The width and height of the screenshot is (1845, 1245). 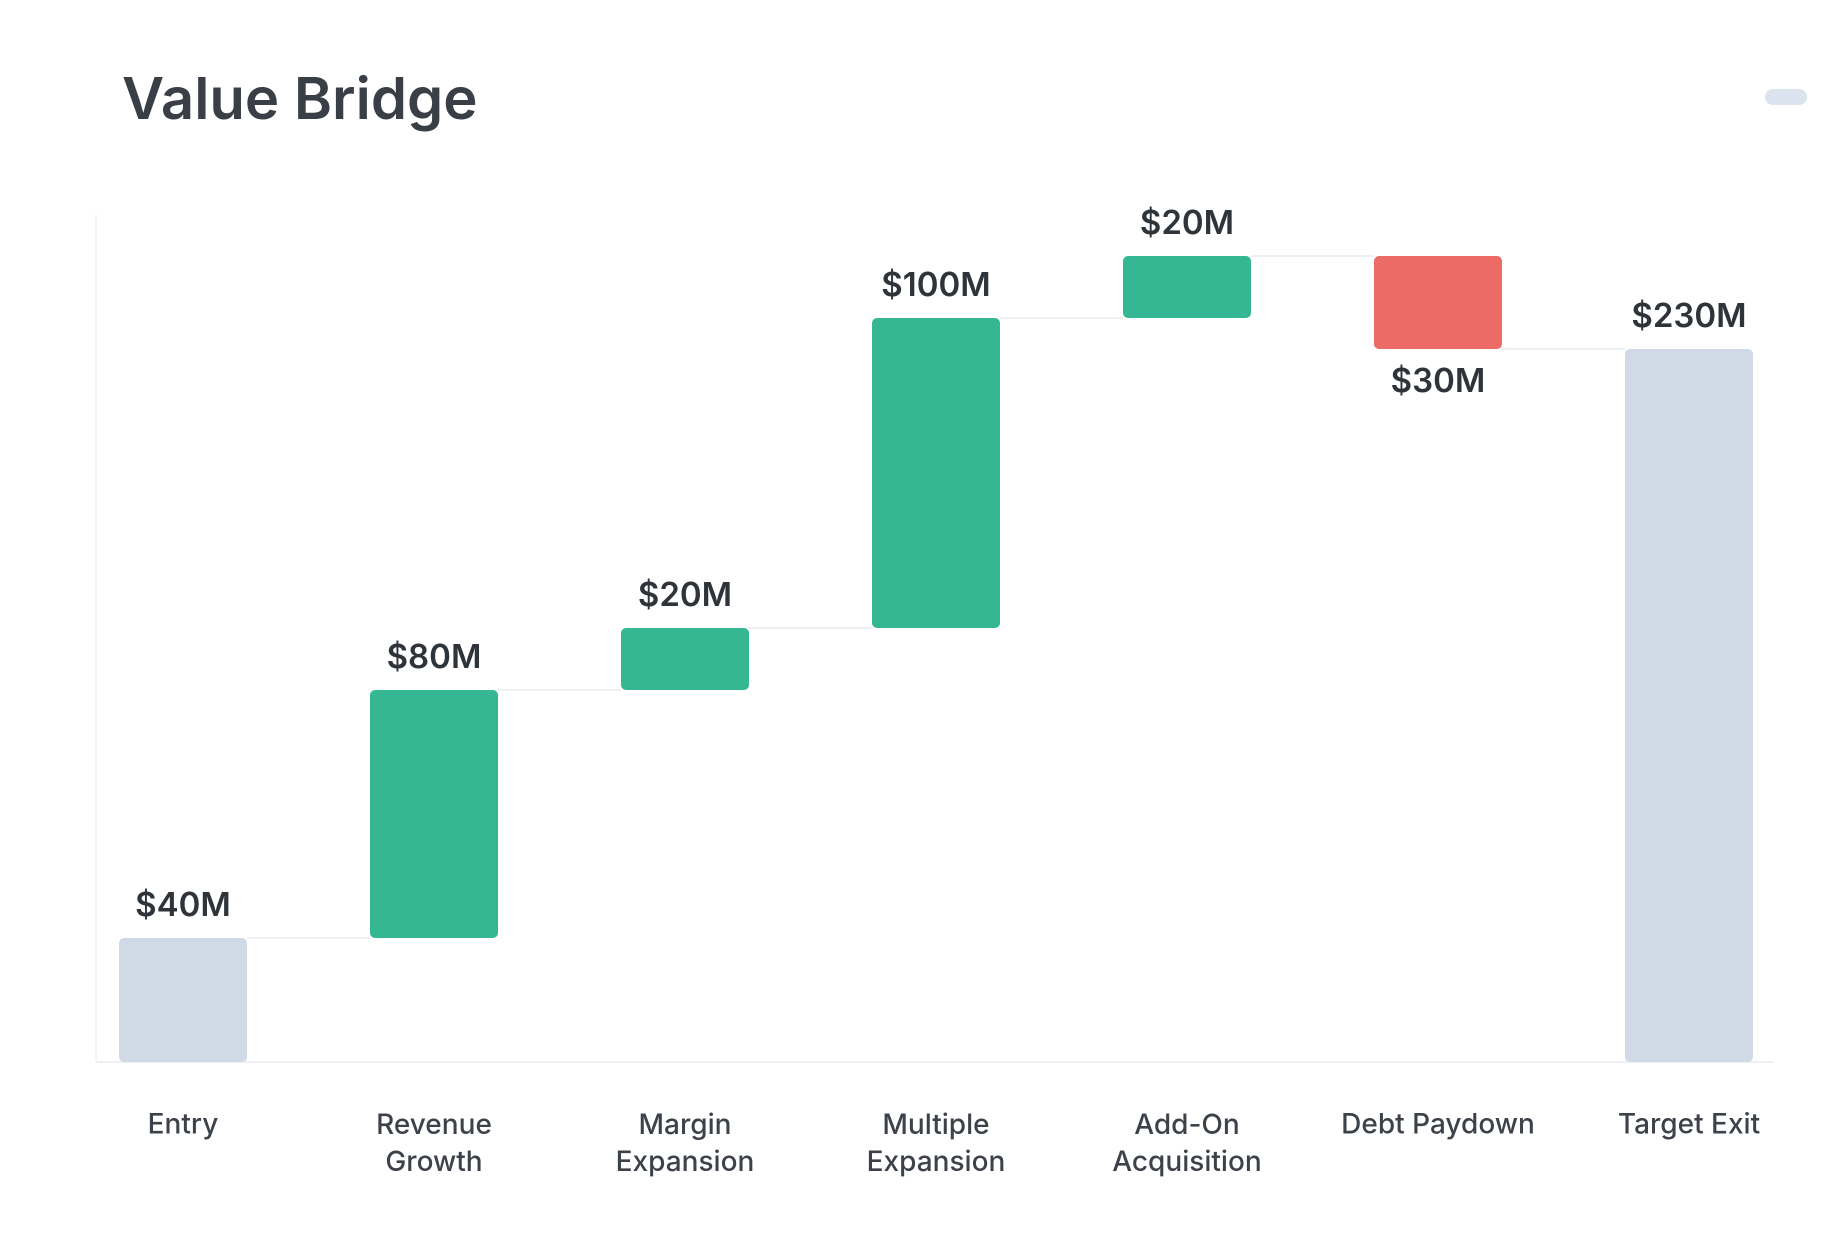 What do you see at coordinates (936, 1142) in the screenshot?
I see `x-tick-label: Multiple Expansion` at bounding box center [936, 1142].